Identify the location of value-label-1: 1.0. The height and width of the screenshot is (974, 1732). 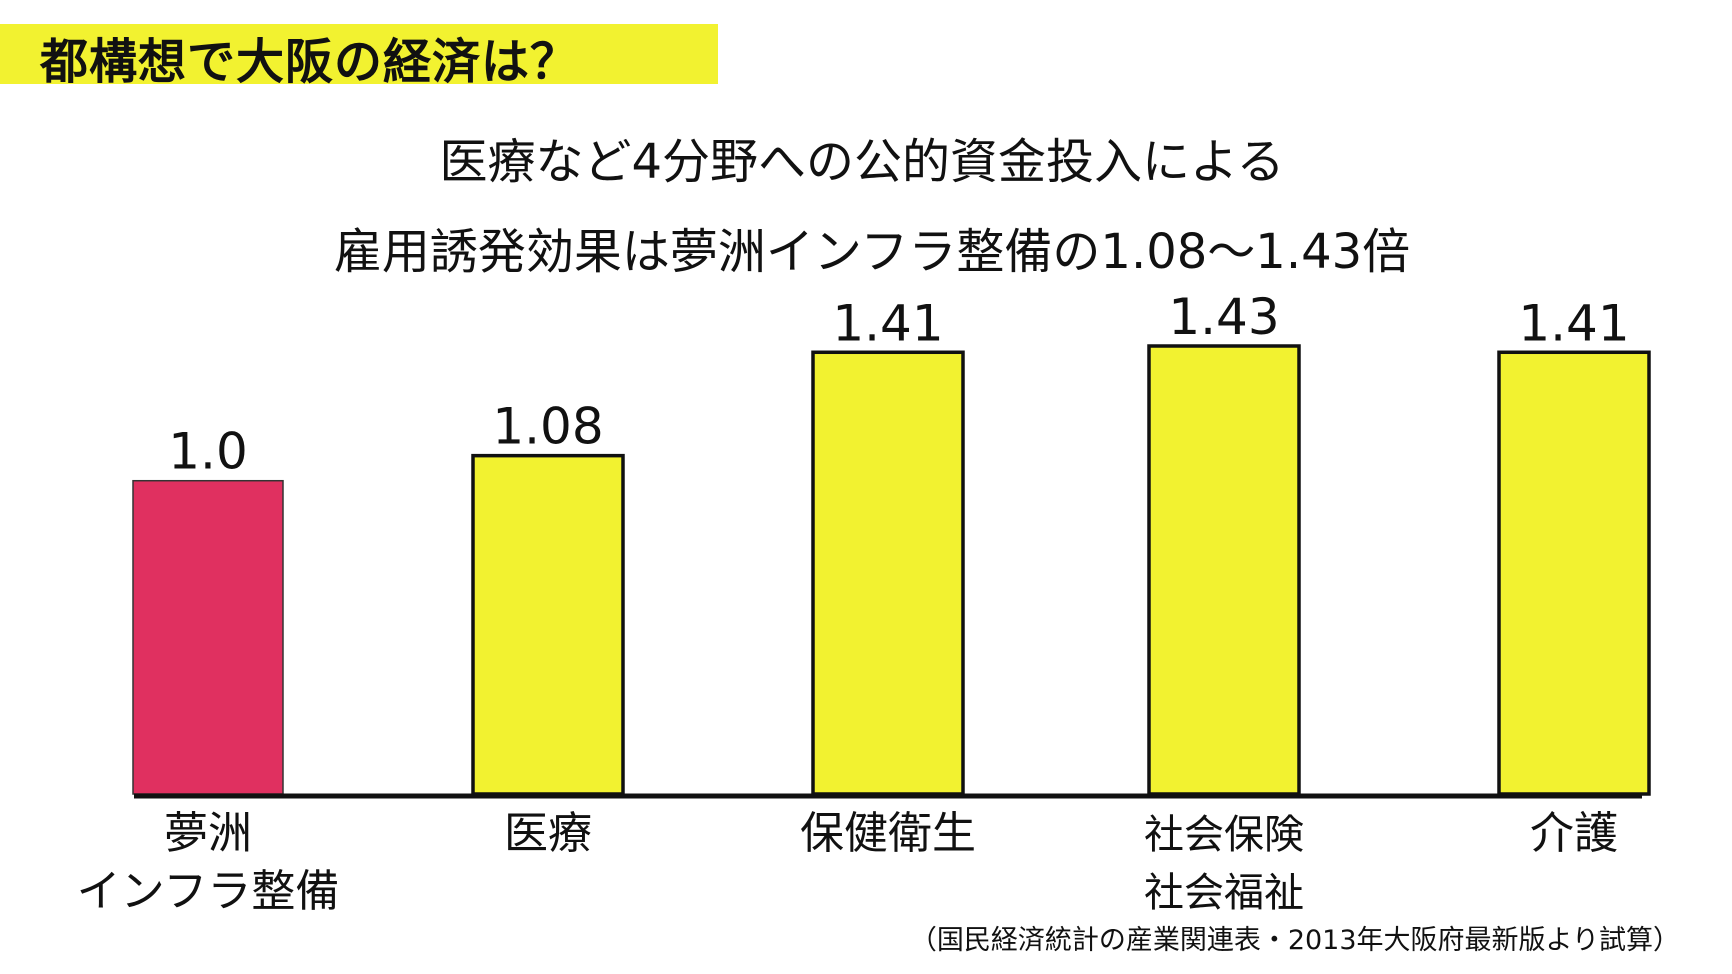
(208, 452).